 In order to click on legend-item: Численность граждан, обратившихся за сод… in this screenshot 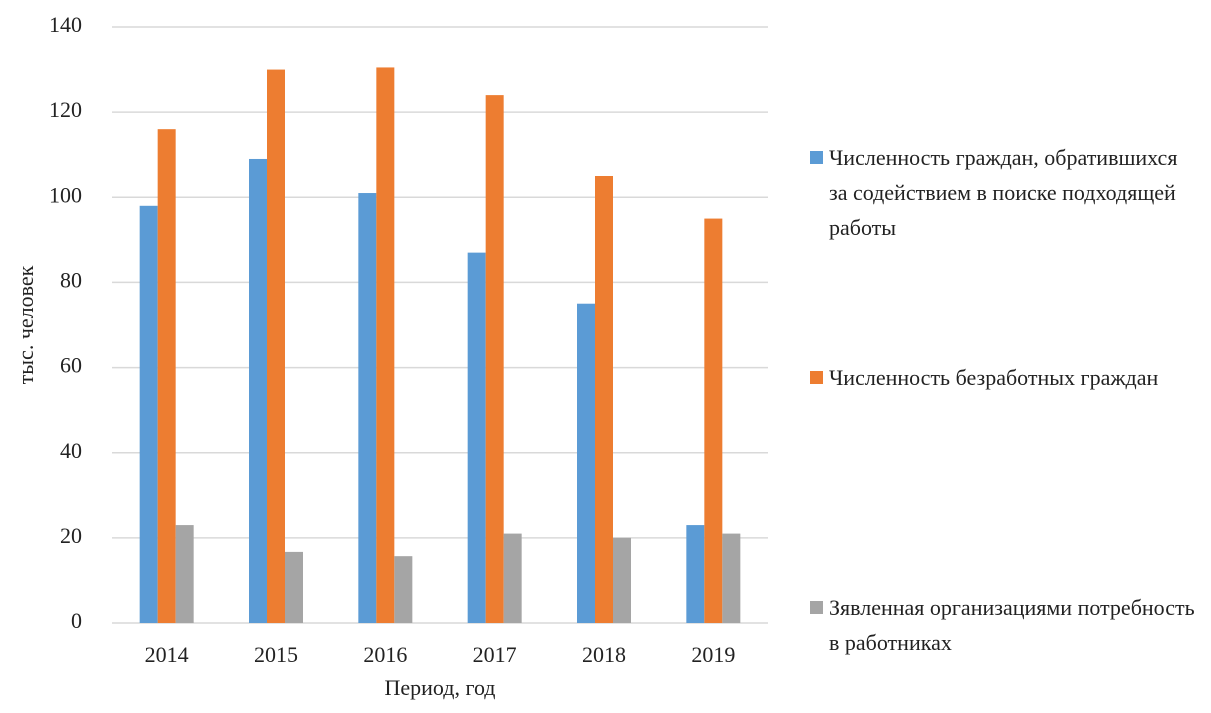, I will do `click(1005, 192)`.